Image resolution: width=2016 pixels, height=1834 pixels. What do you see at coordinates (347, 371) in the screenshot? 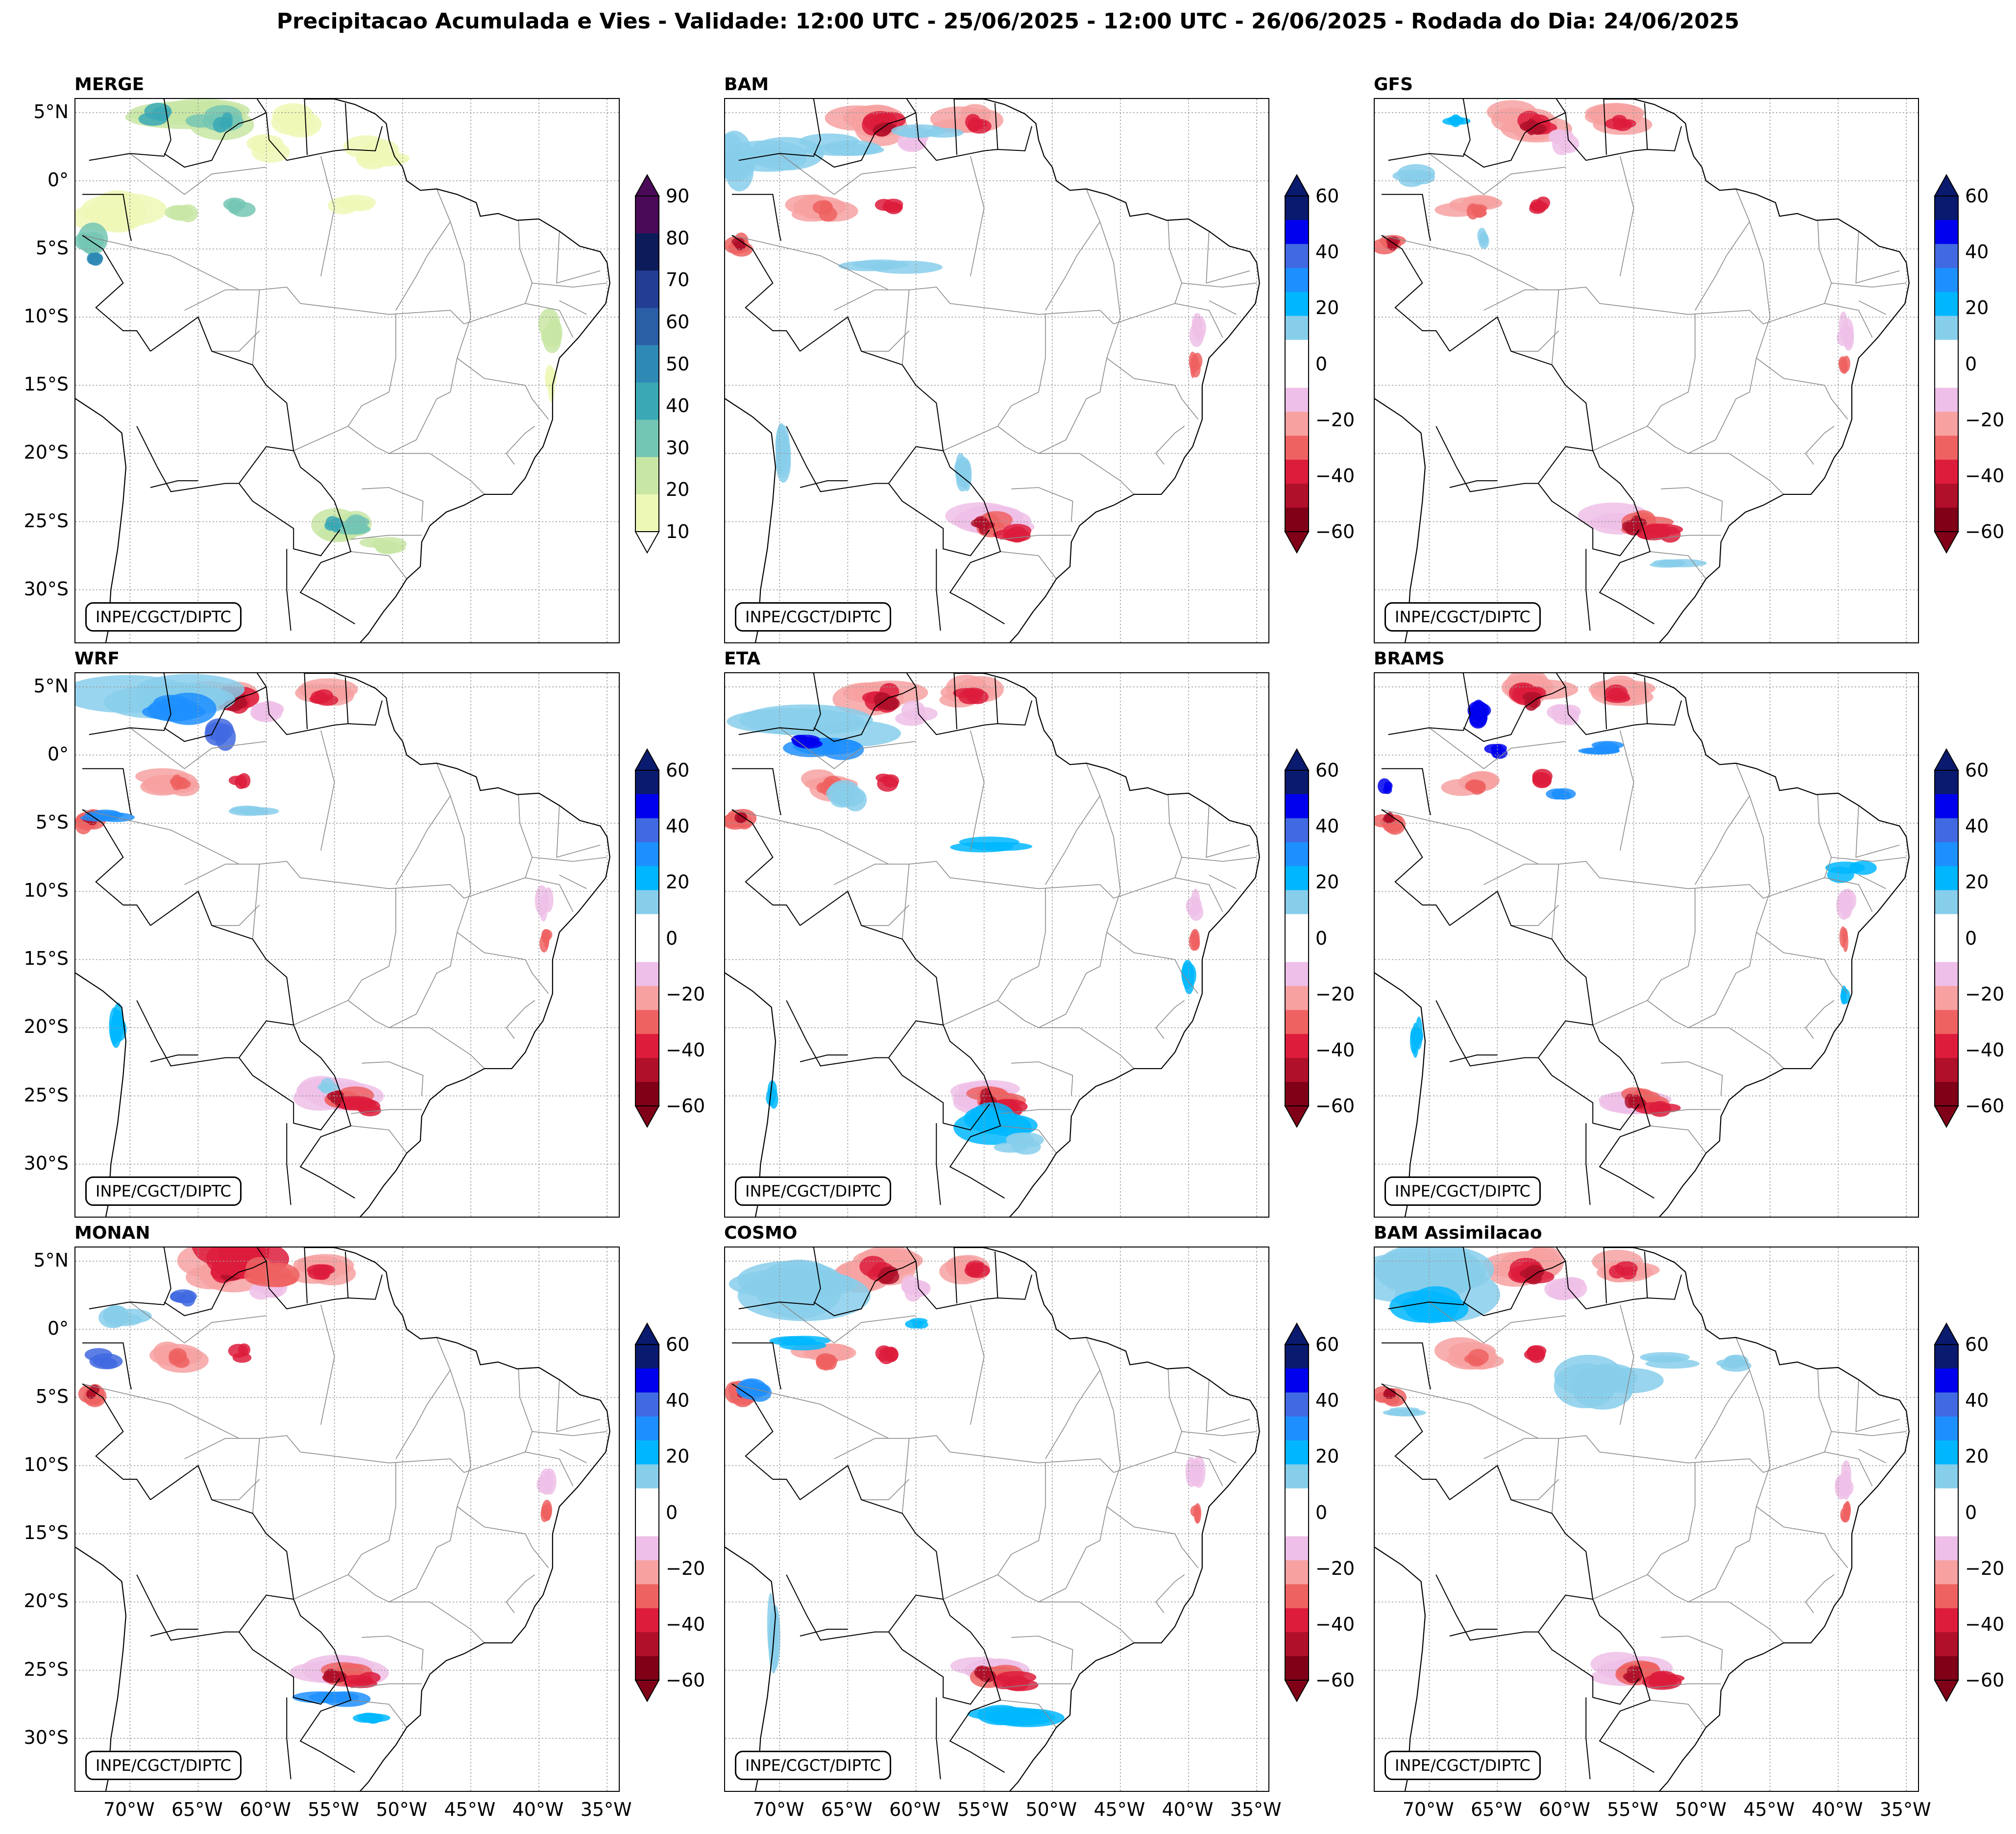
I see `map-panel-merge: INPE/CGCT/DIPTC` at bounding box center [347, 371].